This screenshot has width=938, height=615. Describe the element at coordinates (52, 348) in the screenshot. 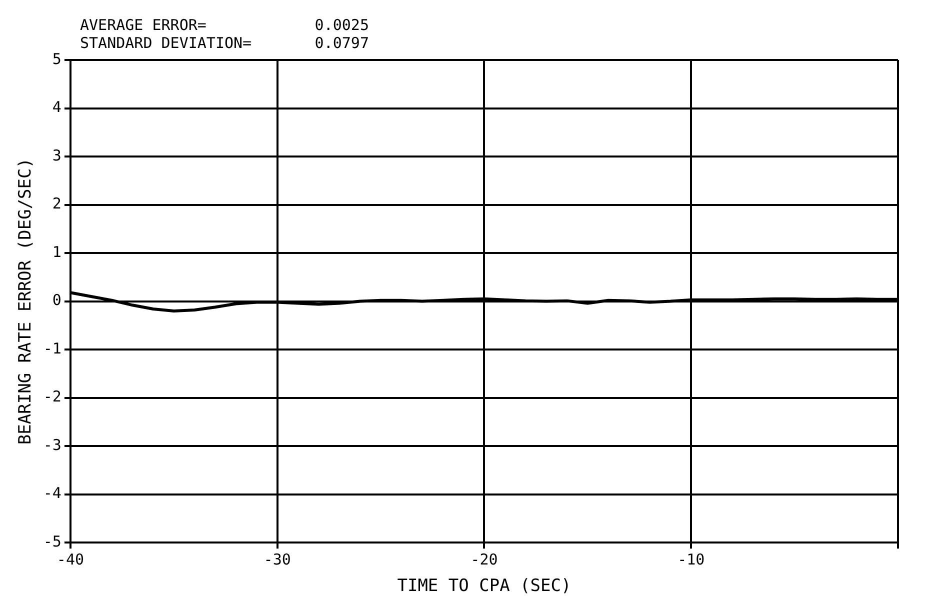

I see `y-tick-label: -1` at that location.